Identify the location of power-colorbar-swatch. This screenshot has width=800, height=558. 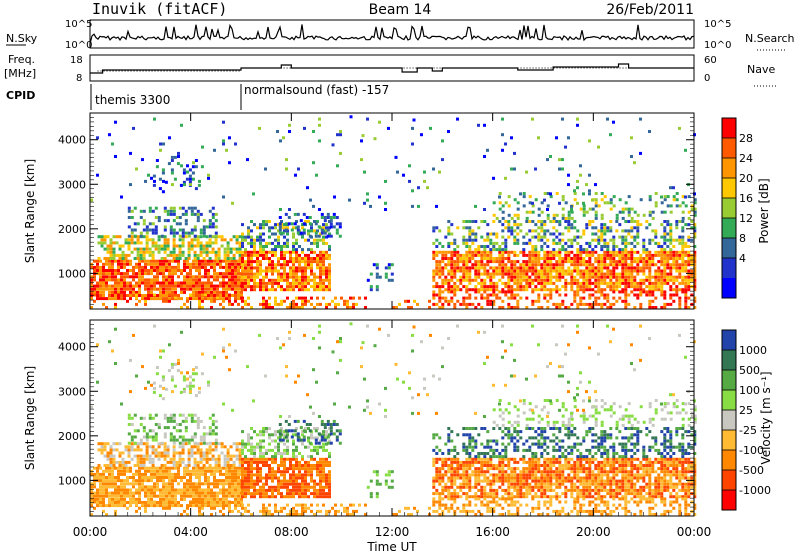
(729, 248).